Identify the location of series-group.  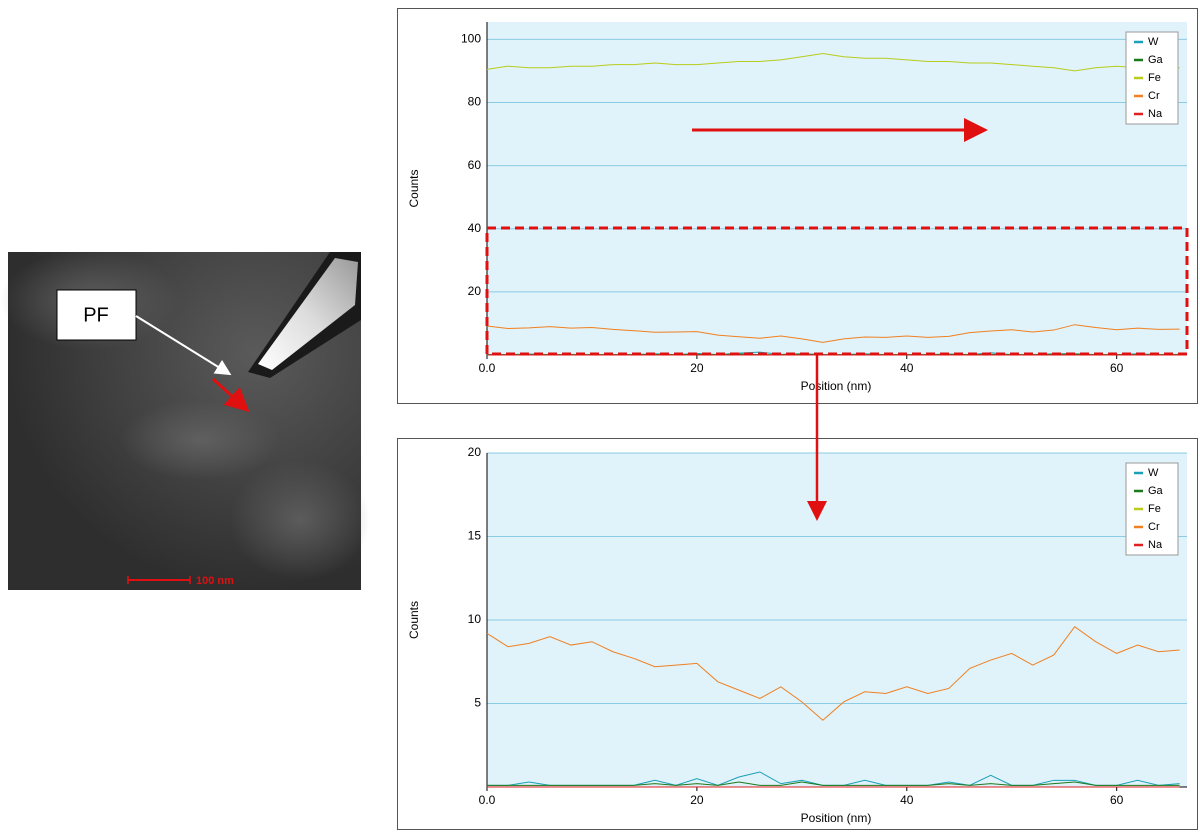
(833, 706).